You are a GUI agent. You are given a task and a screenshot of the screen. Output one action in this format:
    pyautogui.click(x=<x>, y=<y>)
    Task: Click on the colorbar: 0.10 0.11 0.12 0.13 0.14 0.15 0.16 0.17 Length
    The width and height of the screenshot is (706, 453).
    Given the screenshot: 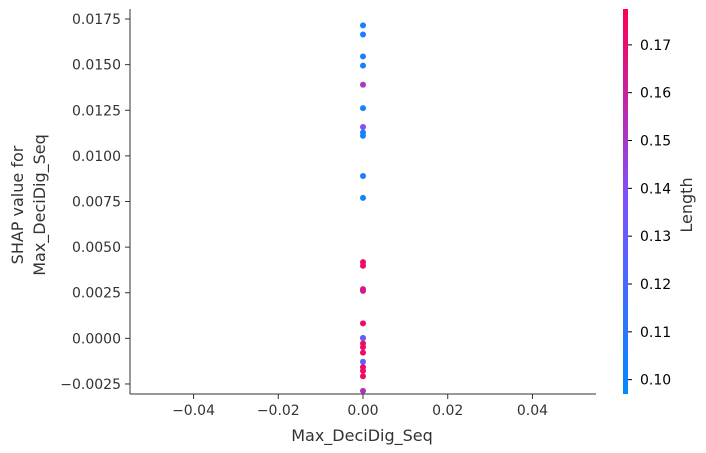 What is the action you would take?
    pyautogui.click(x=659, y=201)
    